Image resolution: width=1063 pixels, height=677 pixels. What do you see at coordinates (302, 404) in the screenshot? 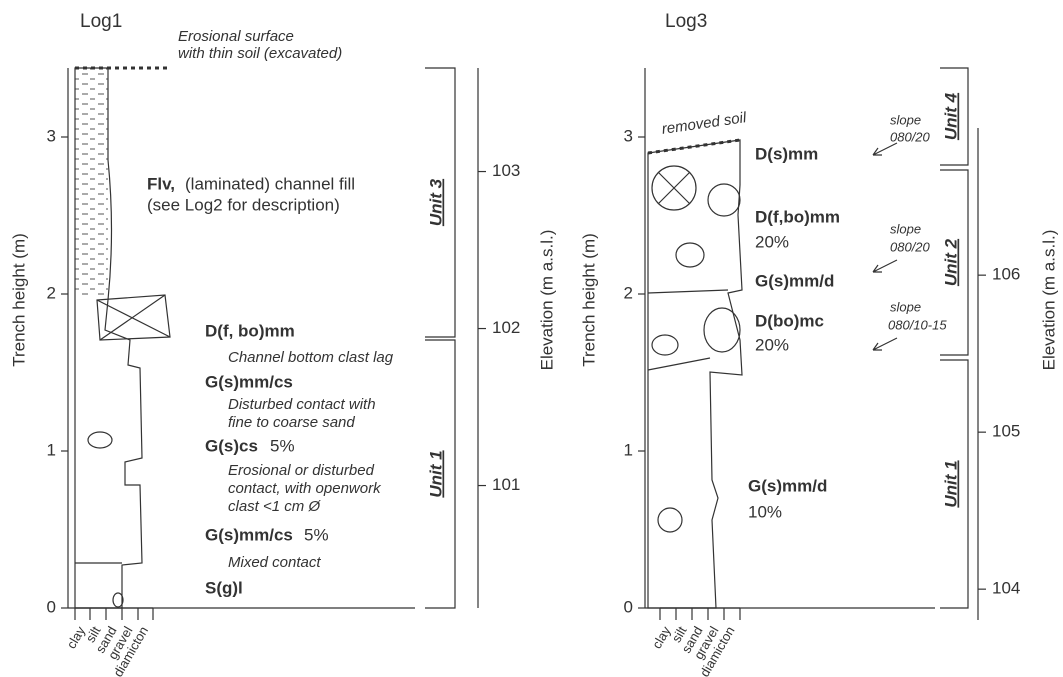
I see `annotation: Disturbed contact with` at bounding box center [302, 404].